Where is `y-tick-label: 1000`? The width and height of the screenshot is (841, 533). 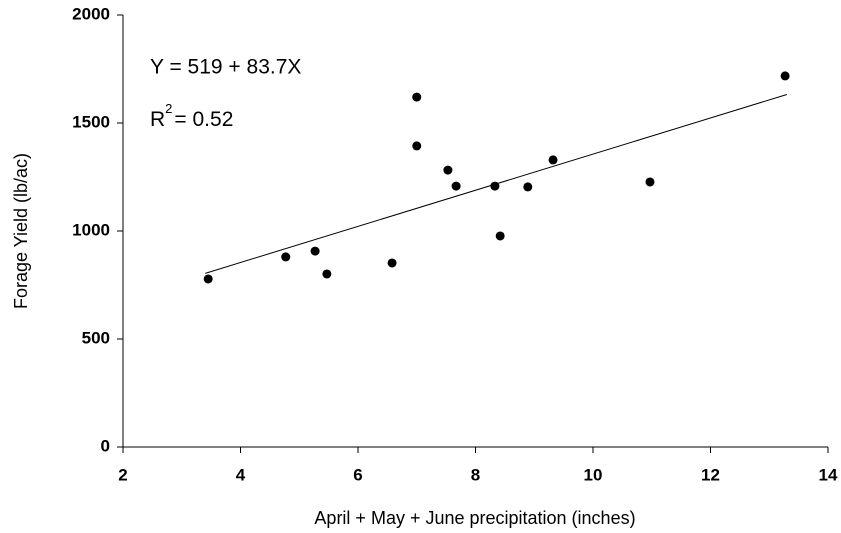 y-tick-label: 1000 is located at coordinates (91, 229).